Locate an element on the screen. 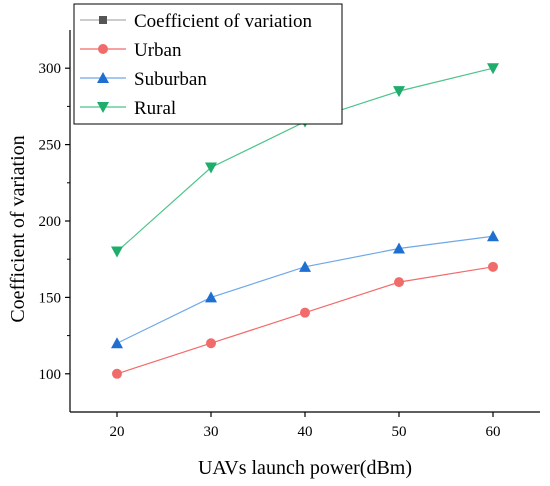 The height and width of the screenshot is (486, 550). y-axis-ticks: 100 150 200 250 300 is located at coordinates (54, 222).